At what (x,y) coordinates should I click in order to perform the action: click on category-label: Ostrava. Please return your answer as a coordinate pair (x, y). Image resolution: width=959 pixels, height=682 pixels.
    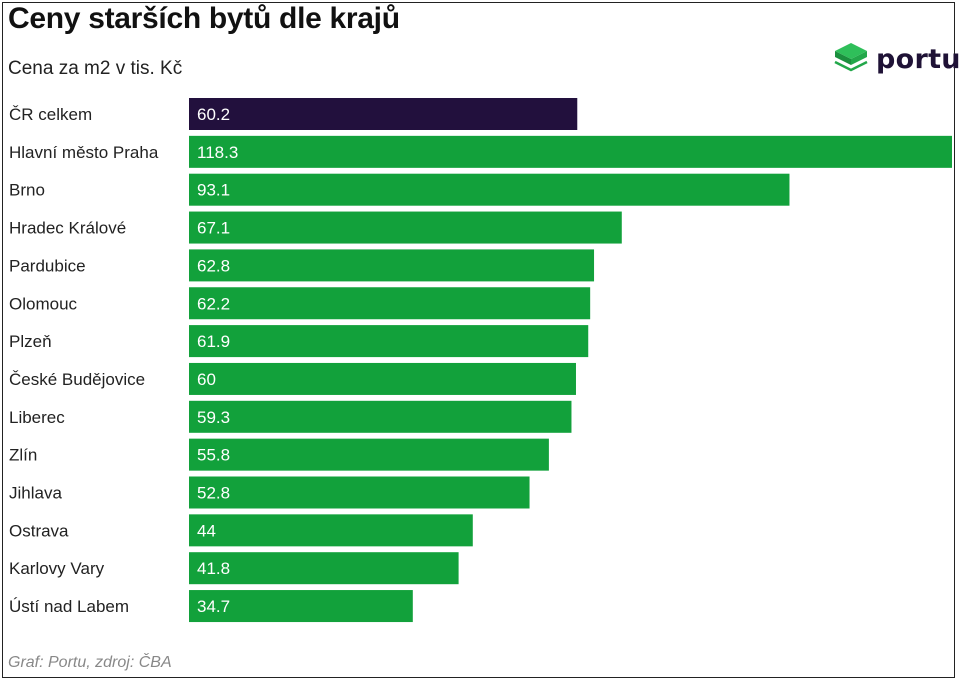
    Looking at the image, I should click on (39, 530).